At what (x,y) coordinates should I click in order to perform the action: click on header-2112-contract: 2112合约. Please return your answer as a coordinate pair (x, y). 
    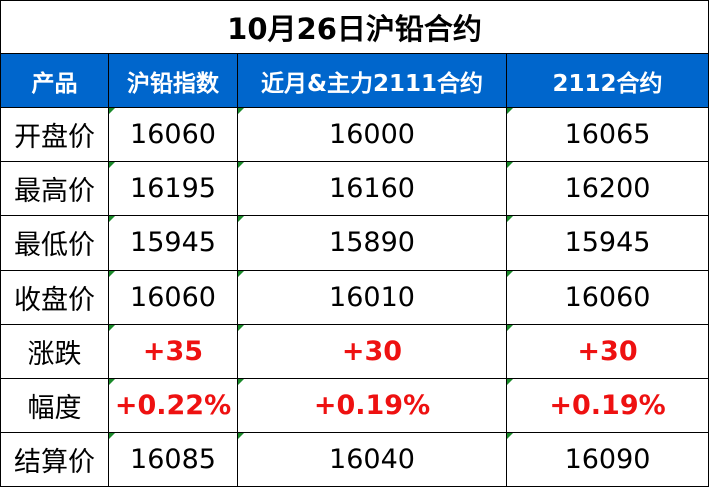
    Looking at the image, I should click on (607, 81).